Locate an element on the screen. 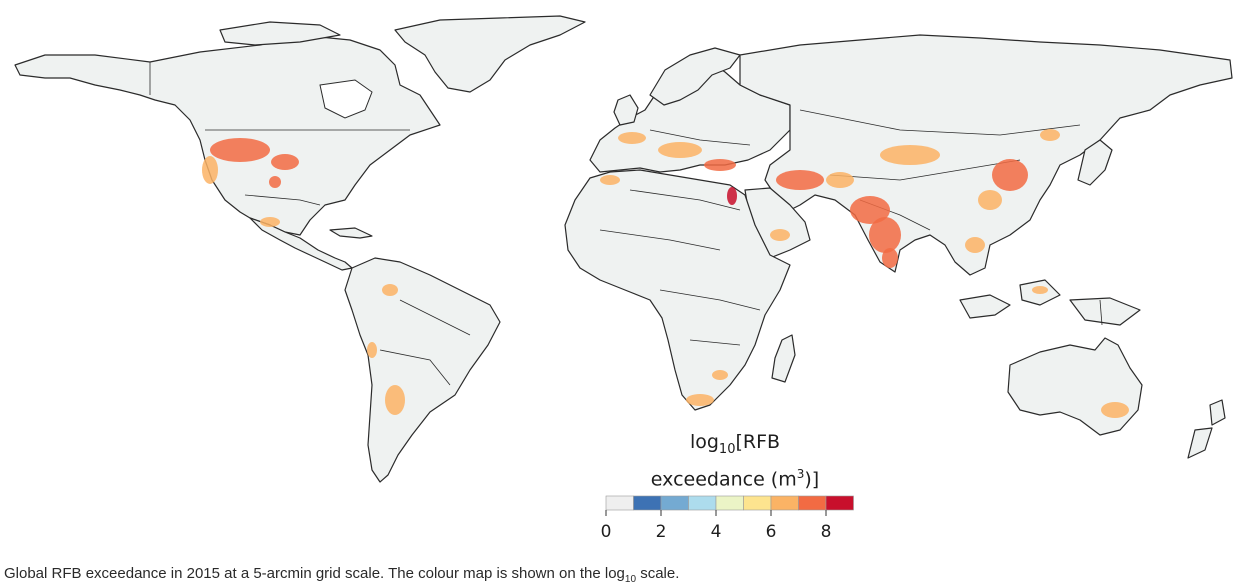 The width and height of the screenshot is (1252, 588). landmass-south-america is located at coordinates (422, 370).